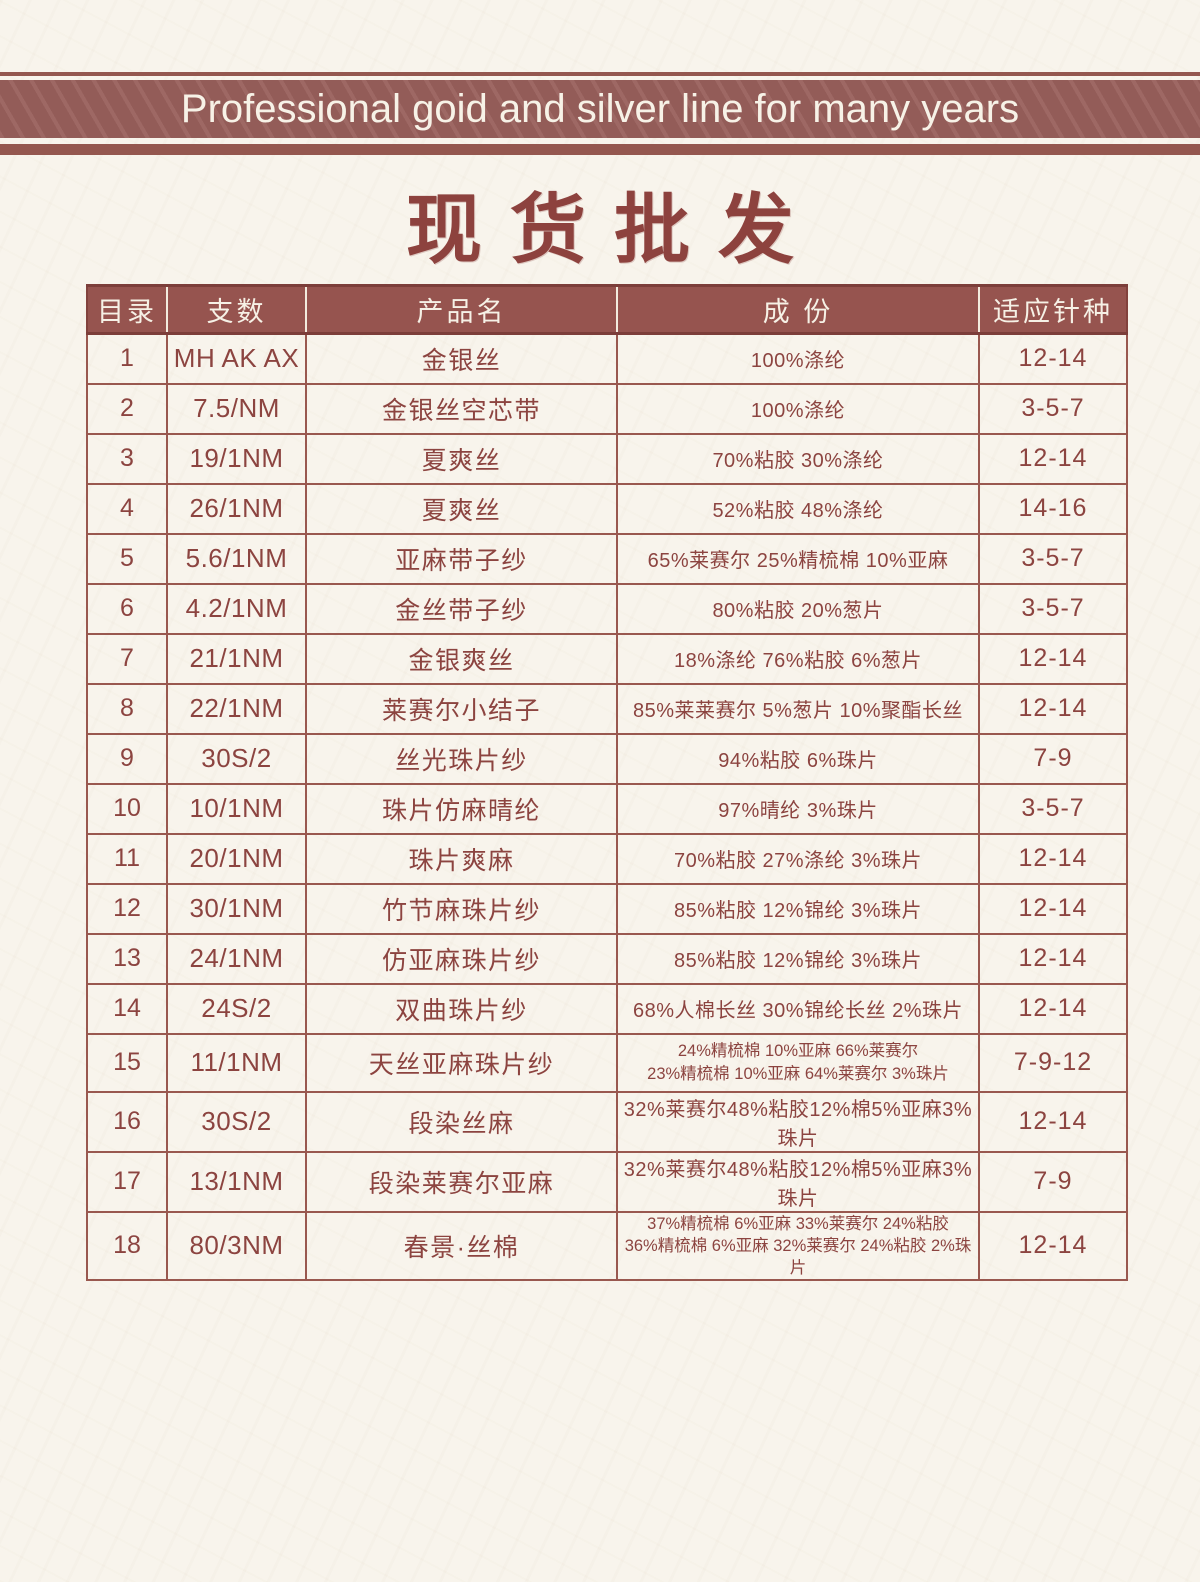  Describe the element at coordinates (127, 1181) in the screenshot. I see `index-cell: 17` at that location.